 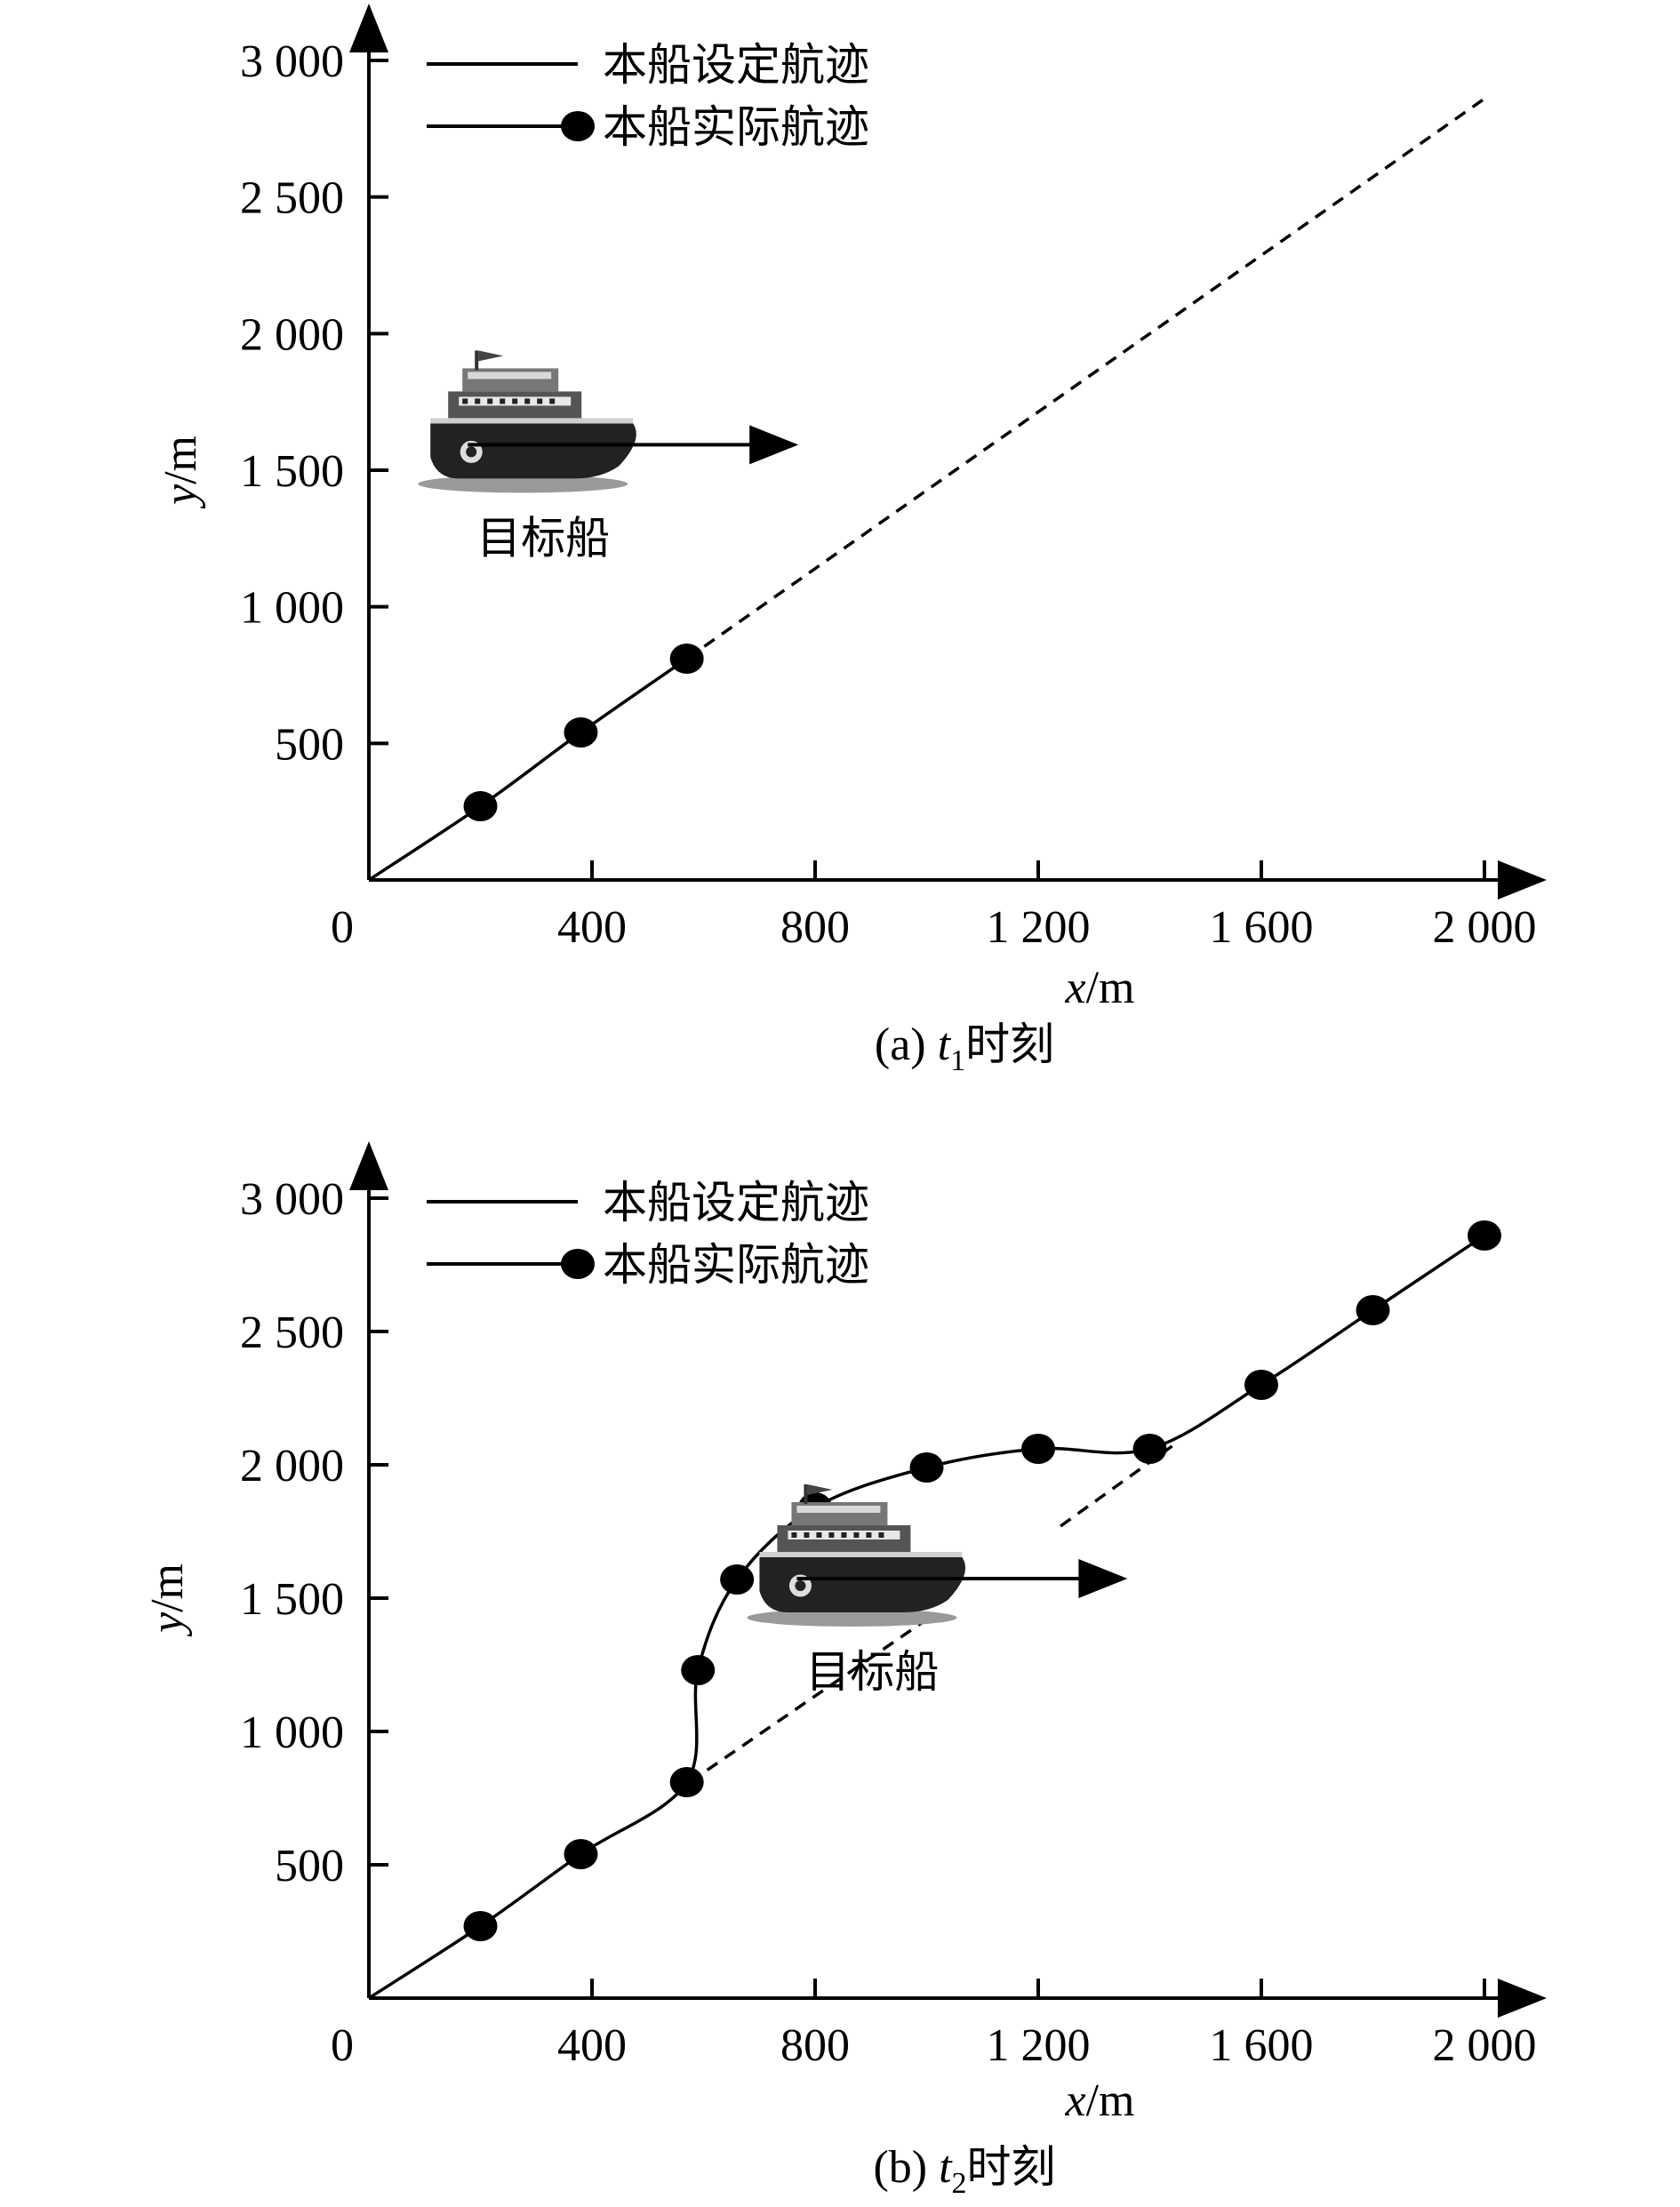 I want to click on caption-b: (b) t2时刻, so click(x=964, y=2171).